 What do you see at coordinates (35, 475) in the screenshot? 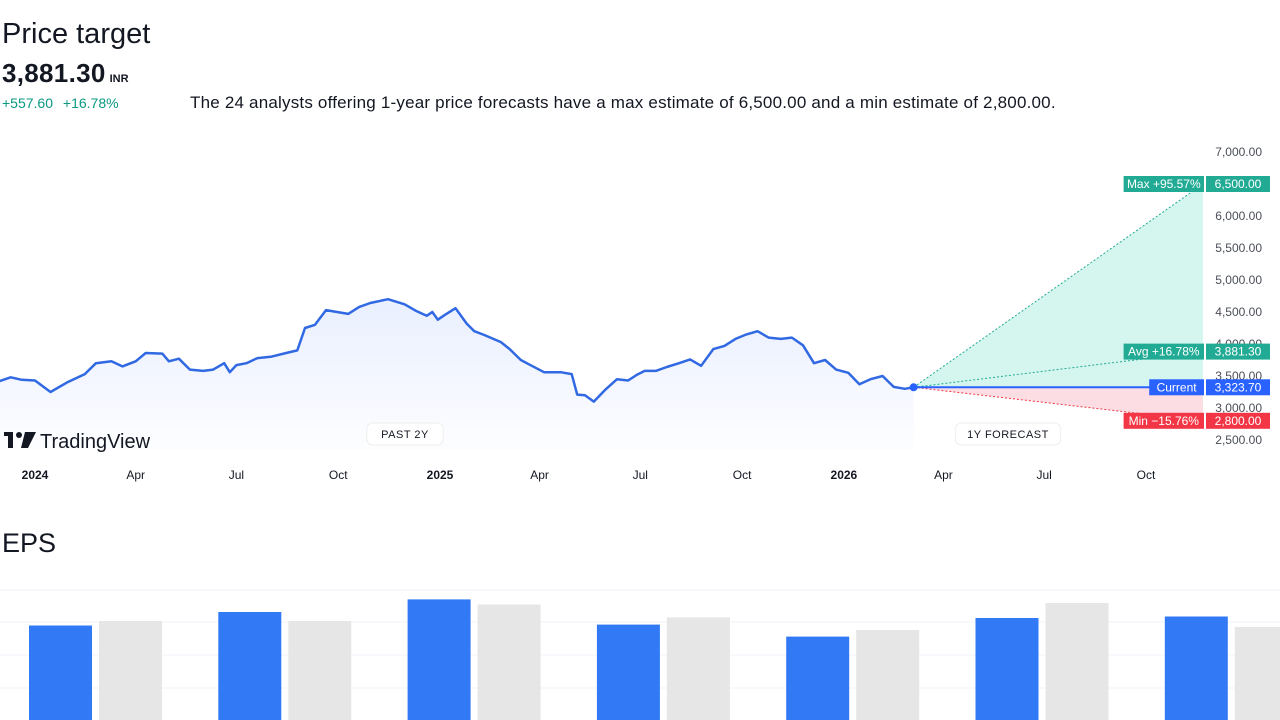
I see `x-tick-label: 2024` at bounding box center [35, 475].